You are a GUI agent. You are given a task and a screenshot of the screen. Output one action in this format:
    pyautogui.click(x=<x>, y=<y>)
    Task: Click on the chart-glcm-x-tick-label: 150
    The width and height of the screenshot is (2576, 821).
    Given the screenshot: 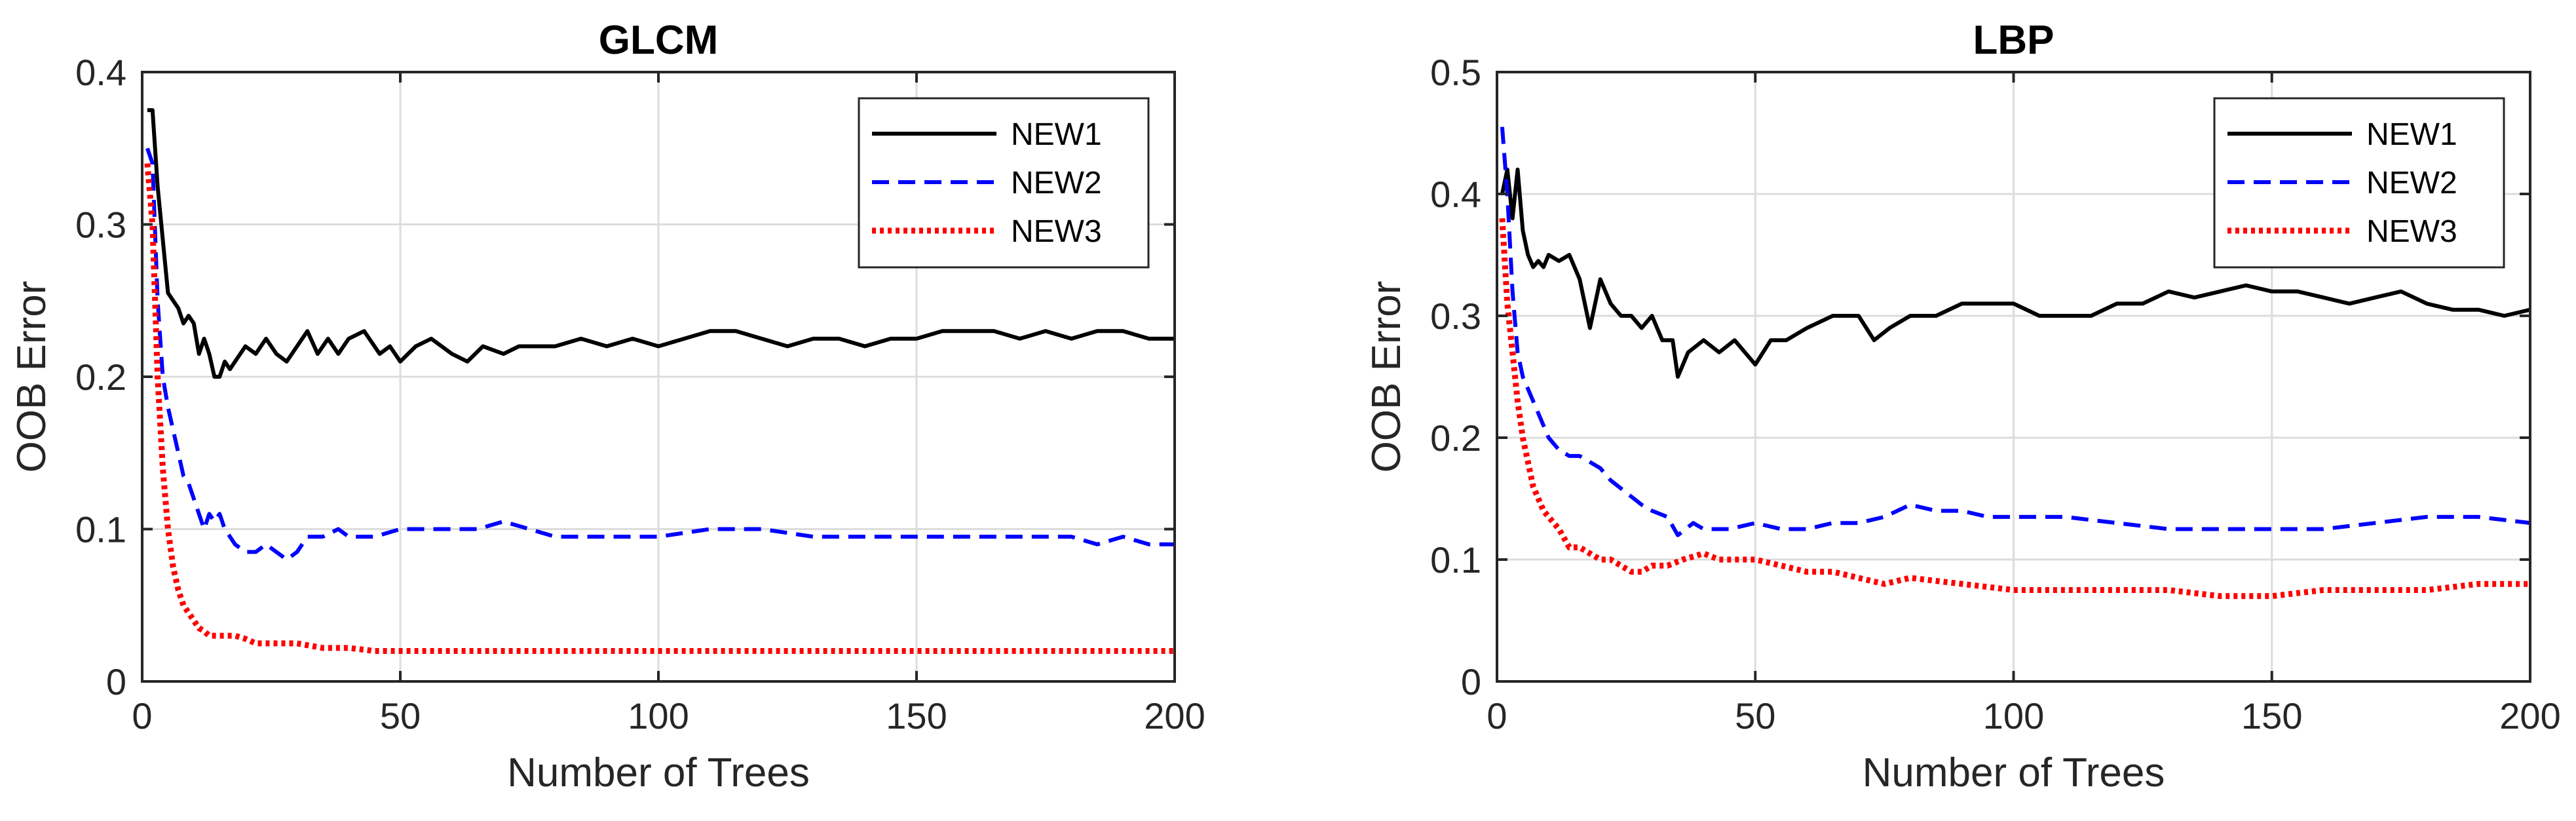 What is the action you would take?
    pyautogui.click(x=916, y=716)
    